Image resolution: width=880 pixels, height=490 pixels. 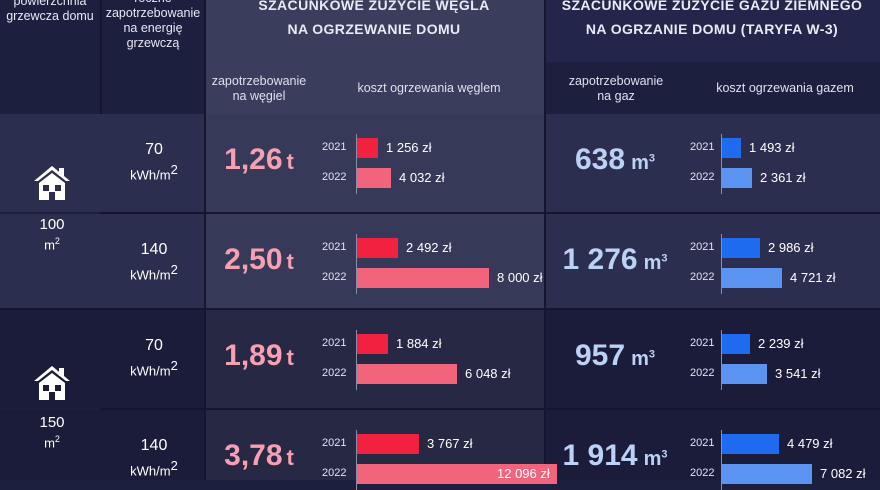 I want to click on coal-need-value: 1,26 t, so click(x=259, y=160).